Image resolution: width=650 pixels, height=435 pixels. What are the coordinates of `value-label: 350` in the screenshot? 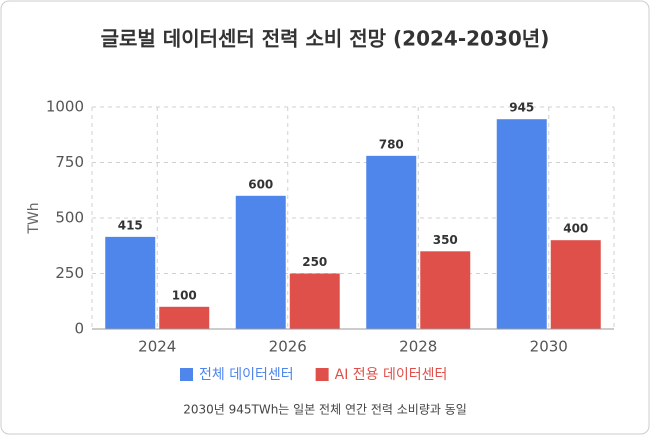 It's located at (445, 240).